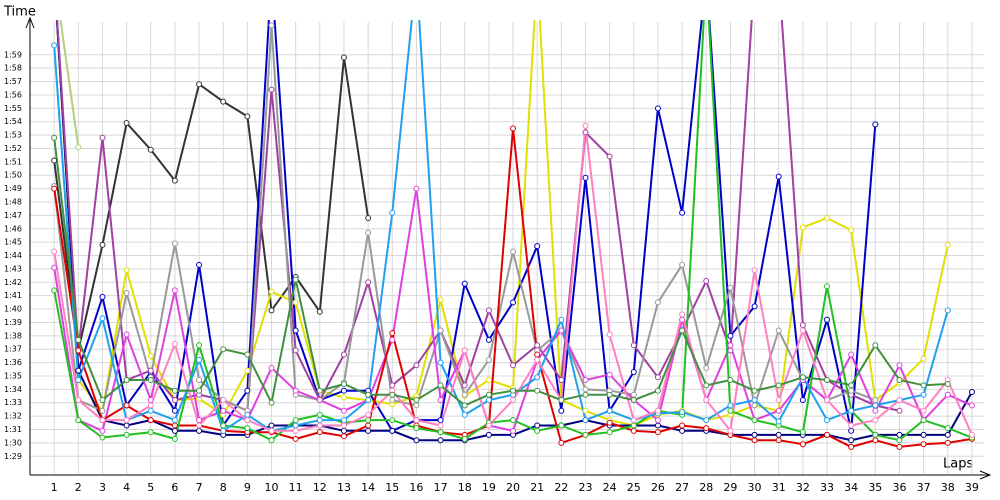 This screenshot has height=500, width=1000. I want to click on x-tick-label: 23, so click(585, 487).